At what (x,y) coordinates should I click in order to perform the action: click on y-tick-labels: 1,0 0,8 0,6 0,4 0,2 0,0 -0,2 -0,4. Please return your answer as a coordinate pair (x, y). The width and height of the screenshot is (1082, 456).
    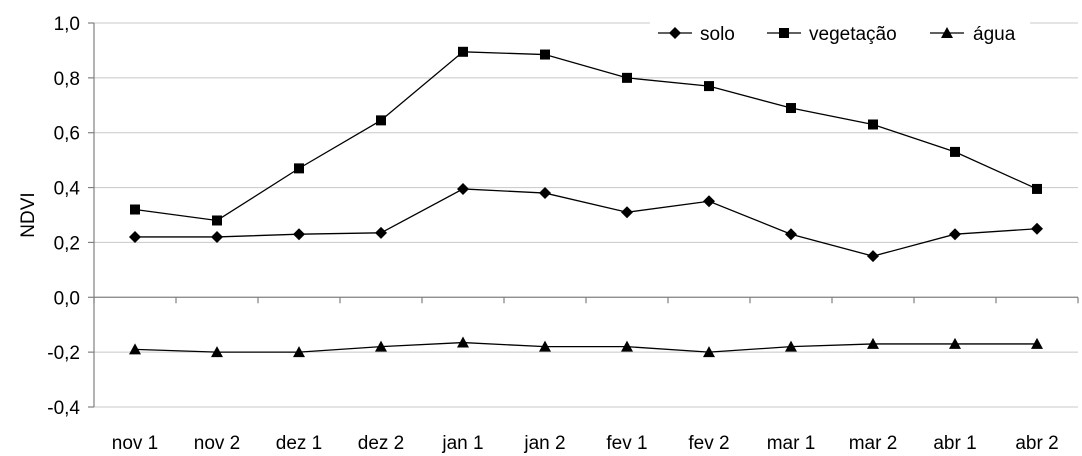
    Looking at the image, I should click on (63, 216).